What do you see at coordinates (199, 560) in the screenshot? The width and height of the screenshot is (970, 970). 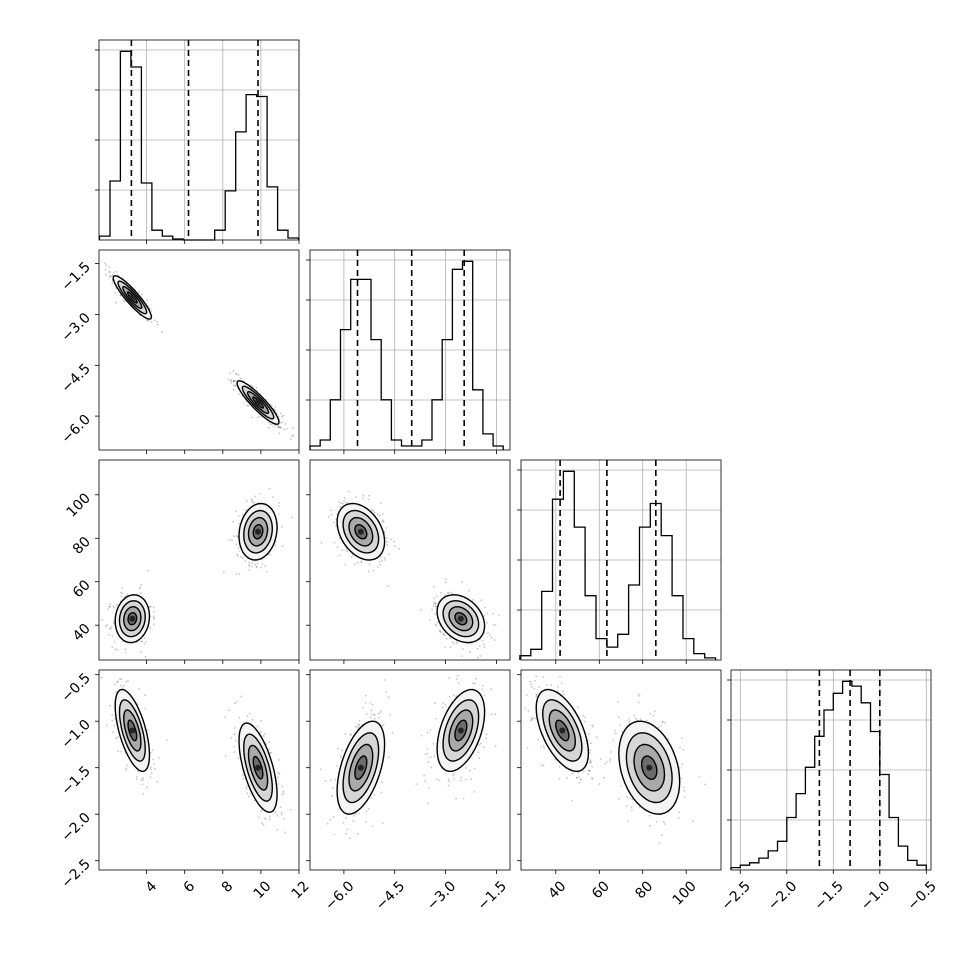 I see `panel-frame` at bounding box center [199, 560].